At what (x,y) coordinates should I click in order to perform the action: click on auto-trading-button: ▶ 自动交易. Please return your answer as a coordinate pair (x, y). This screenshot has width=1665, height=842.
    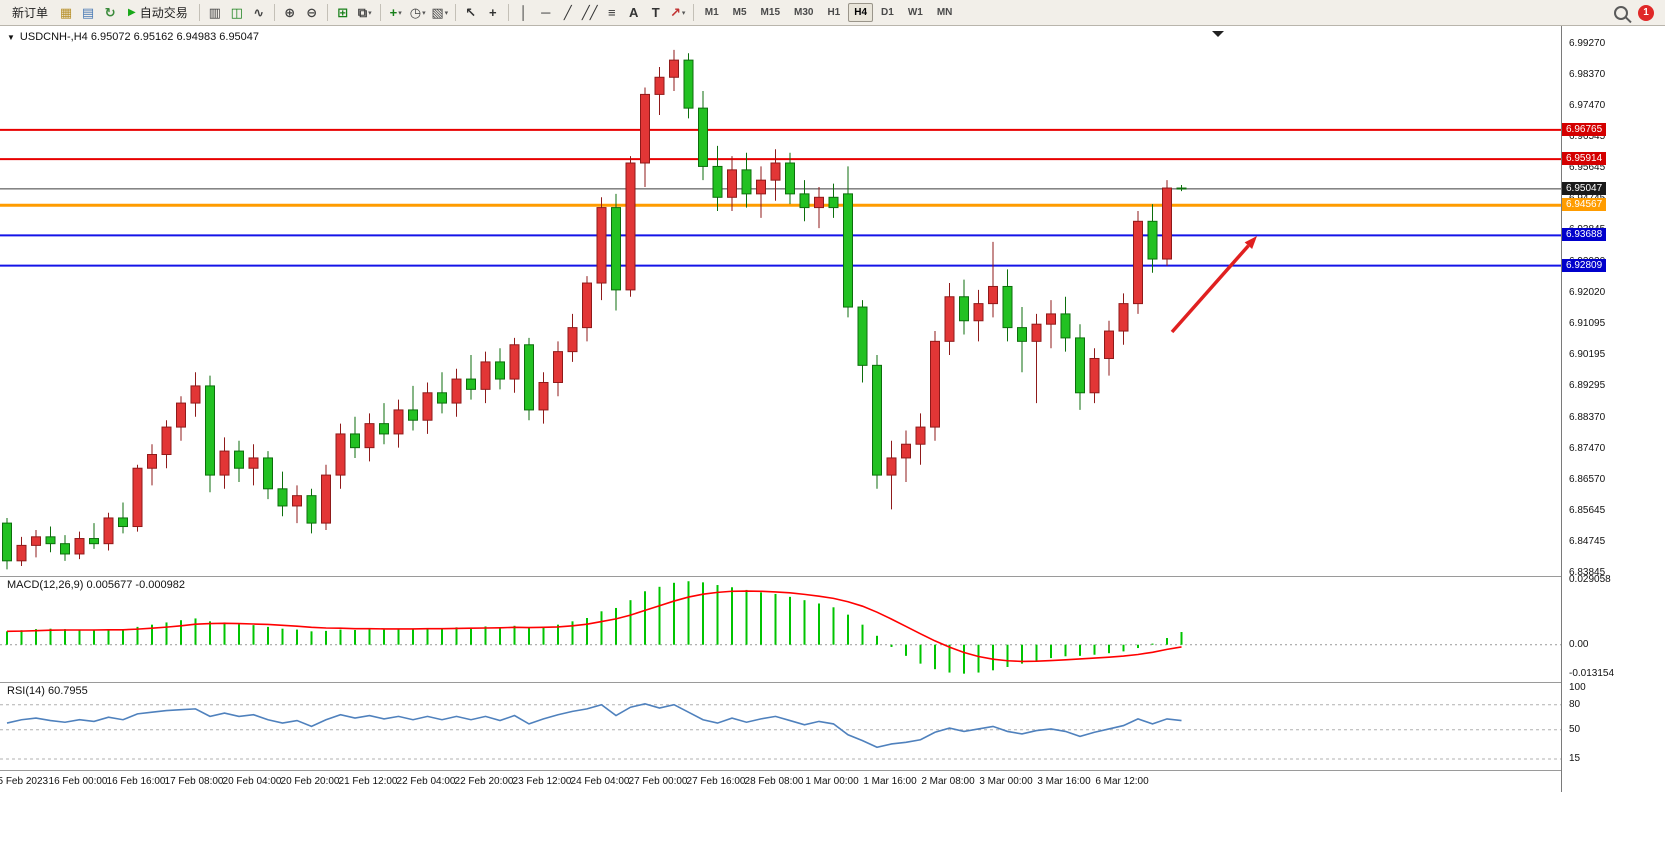
    Looking at the image, I should click on (158, 12).